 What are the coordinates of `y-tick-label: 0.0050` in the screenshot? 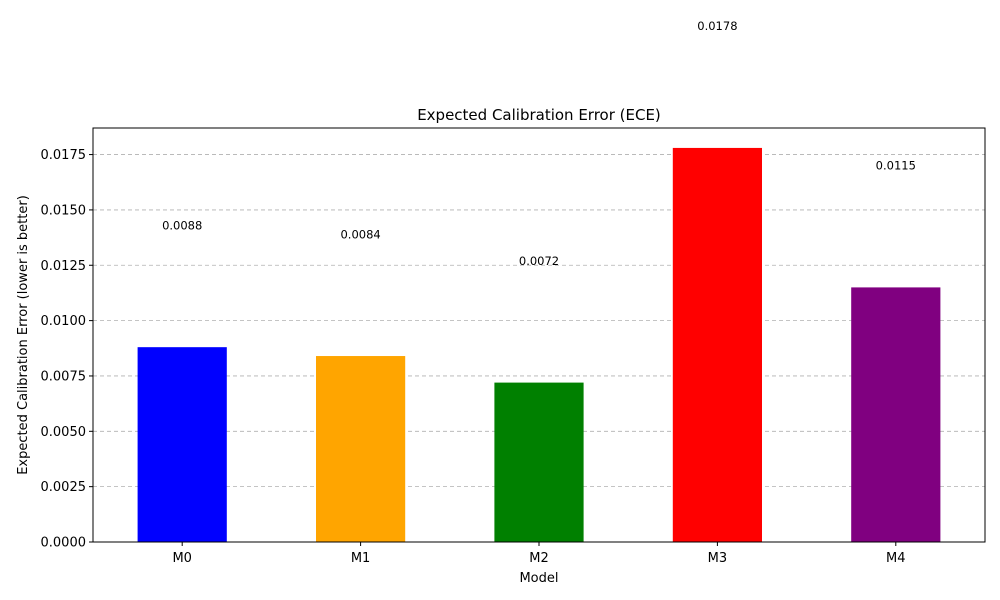 It's located at (64, 432).